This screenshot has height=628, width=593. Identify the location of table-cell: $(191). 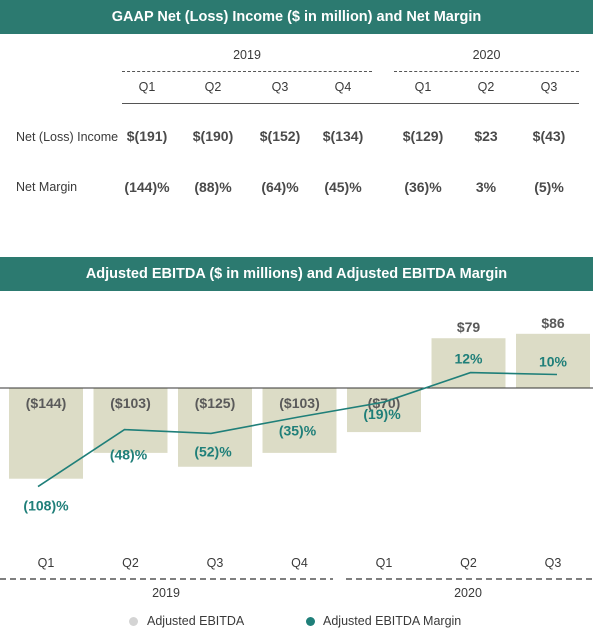
(147, 136).